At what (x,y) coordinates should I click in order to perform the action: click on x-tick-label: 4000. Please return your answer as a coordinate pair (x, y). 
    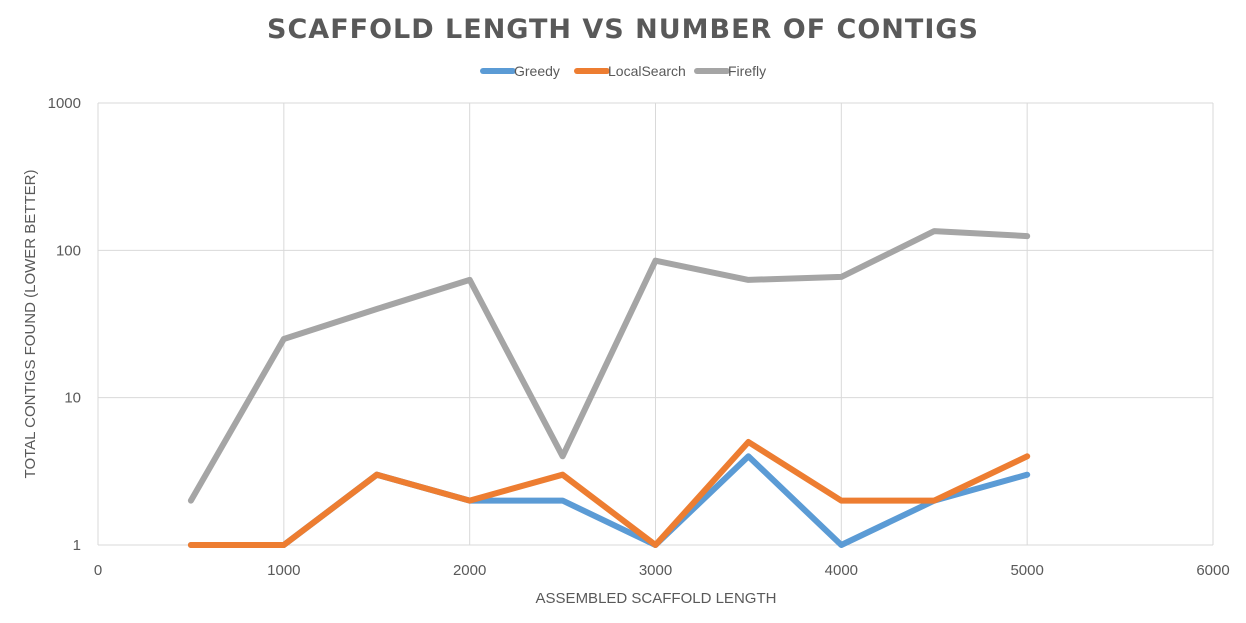
    Looking at the image, I should click on (841, 570).